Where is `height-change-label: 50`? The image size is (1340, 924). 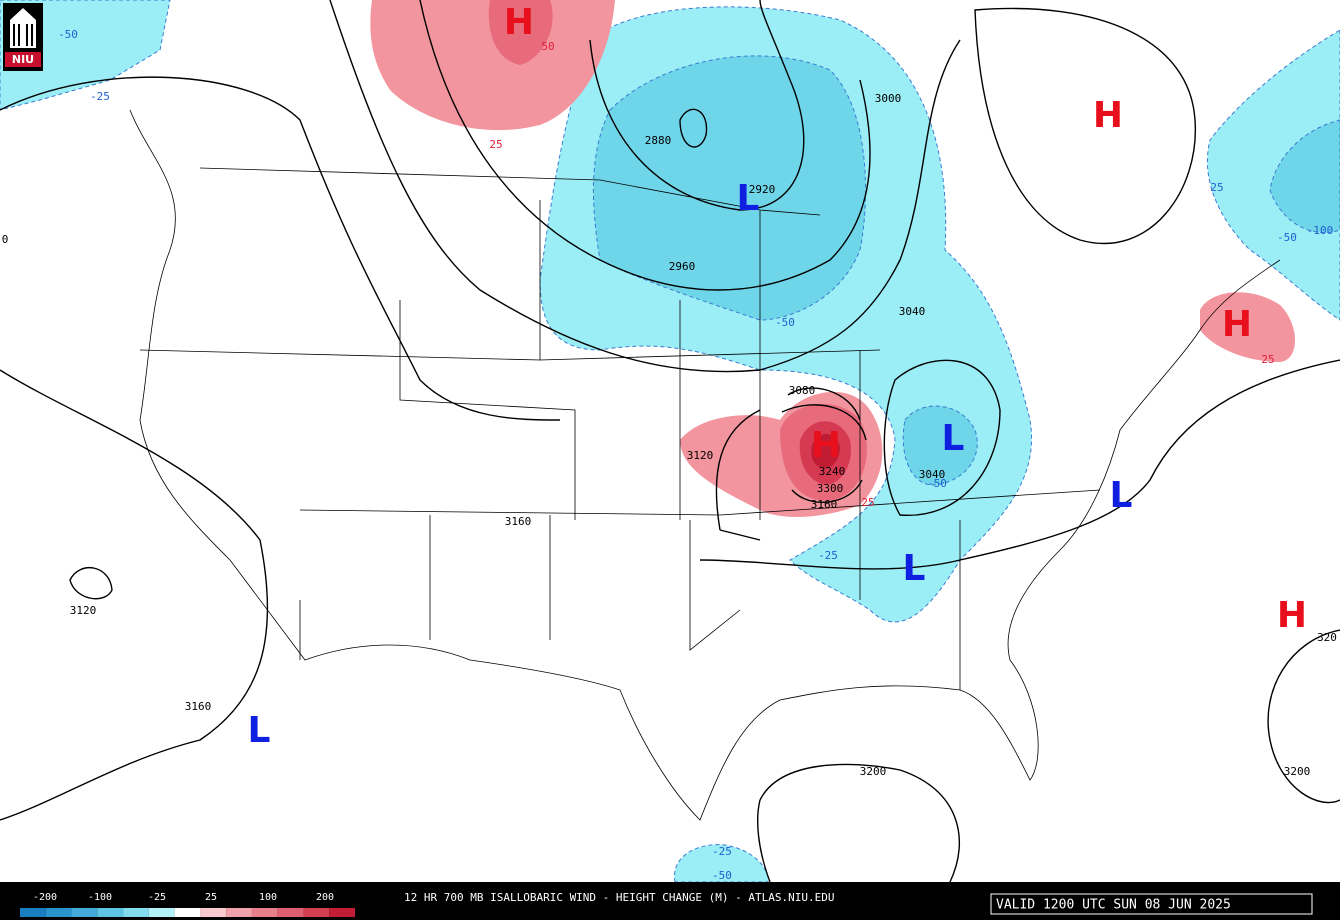 height-change-label: 50 is located at coordinates (547, 46).